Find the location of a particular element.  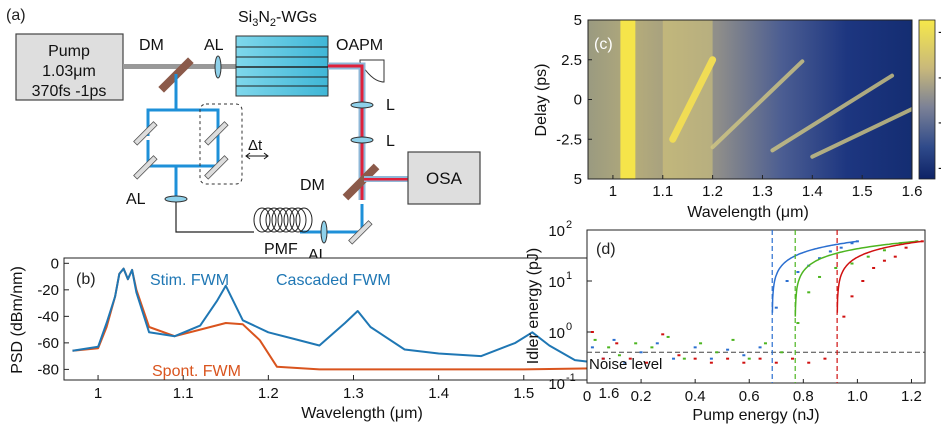

al-left-label: AL is located at coordinates (136, 199).